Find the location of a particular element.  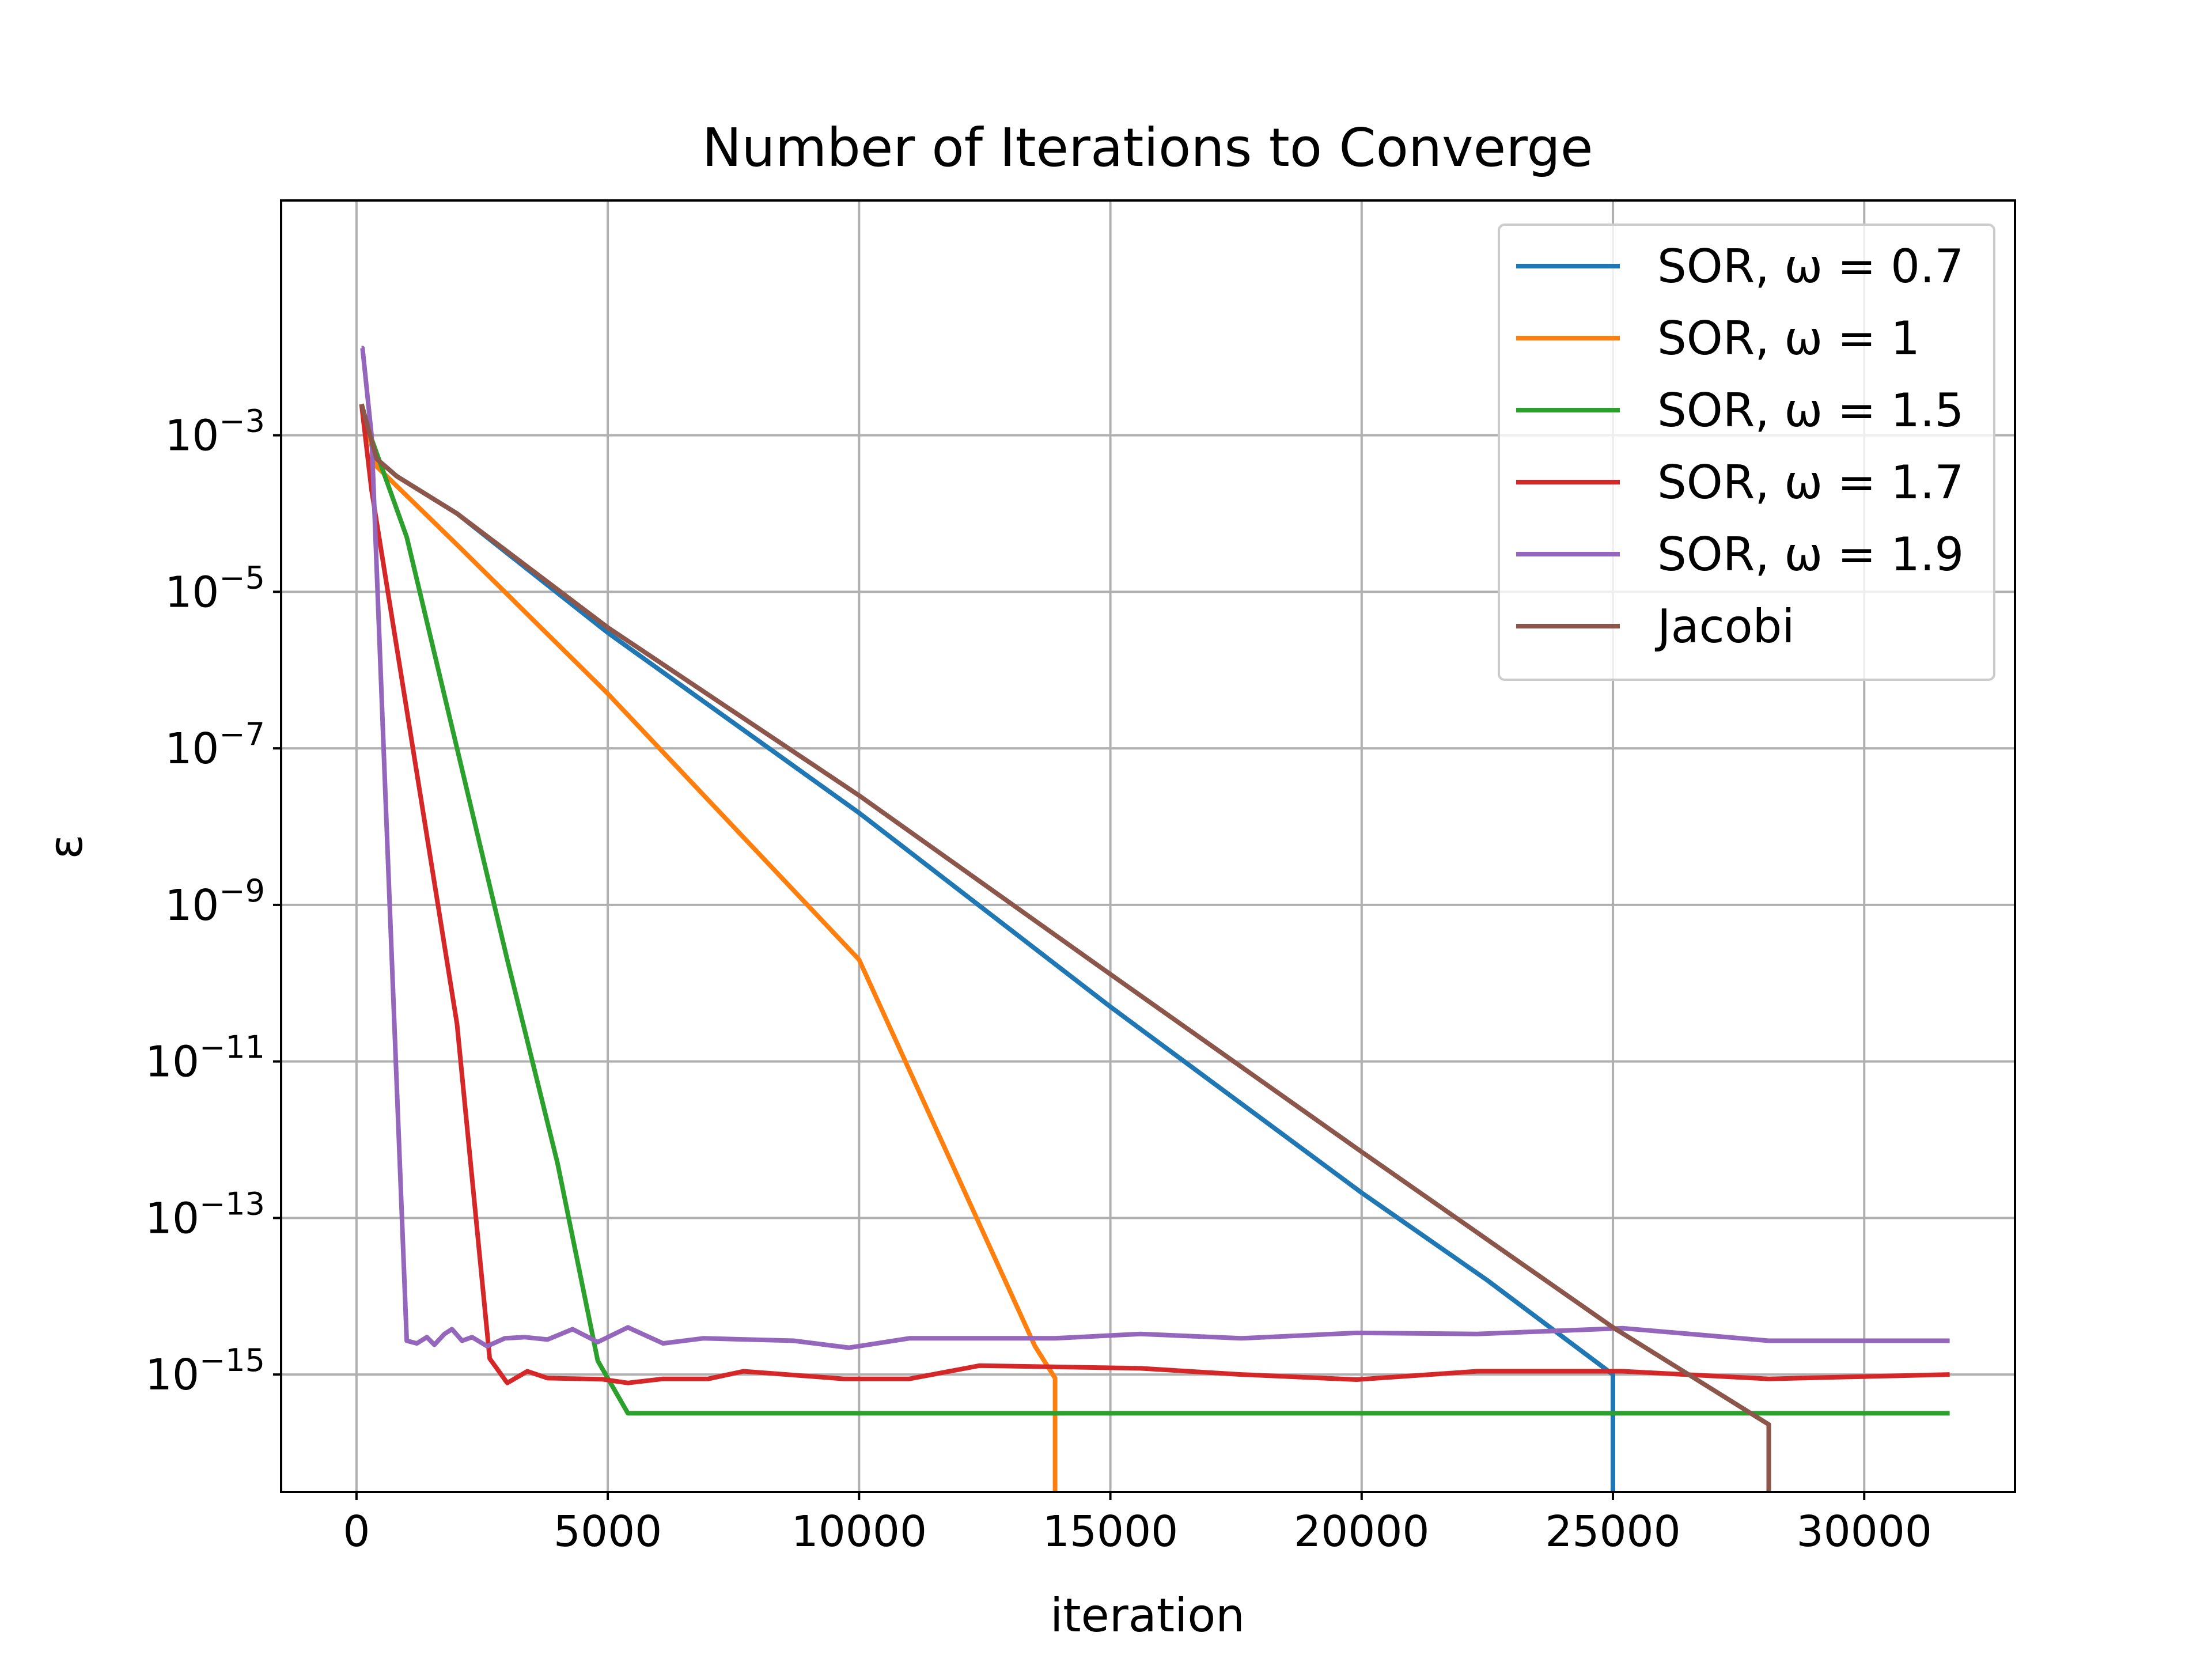

legend-label: SOR, ω = 1 is located at coordinates (1788, 338).